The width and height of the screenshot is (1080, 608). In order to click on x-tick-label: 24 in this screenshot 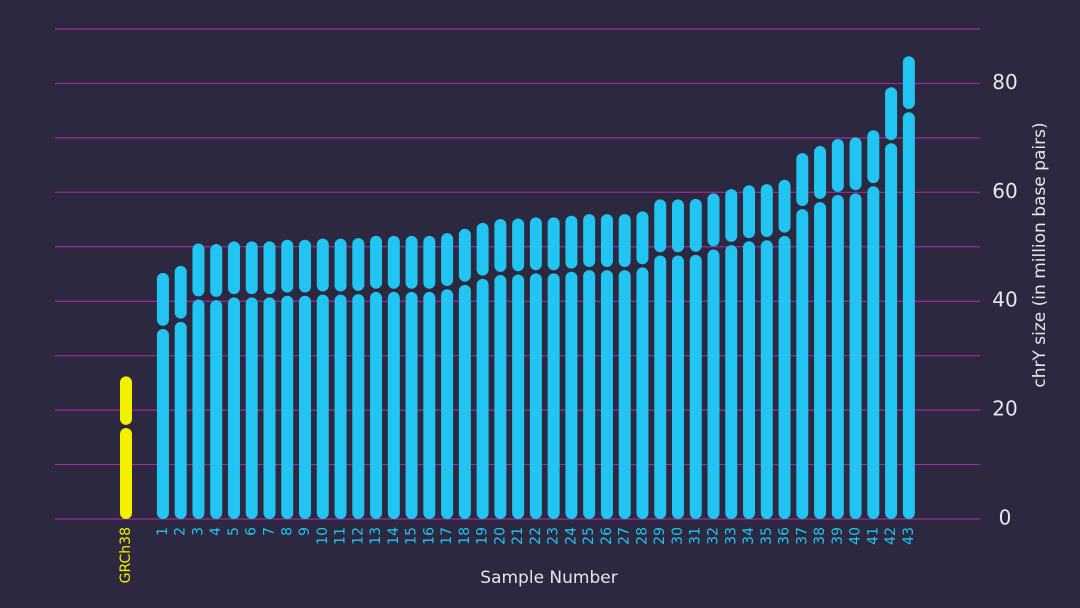, I will do `click(571, 536)`.